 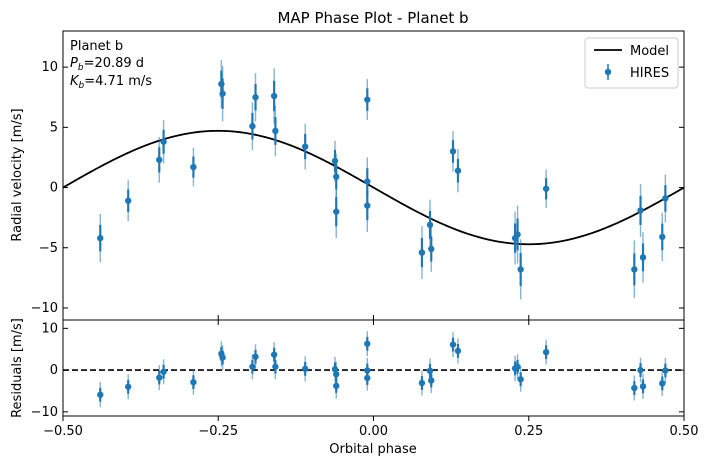 What do you see at coordinates (528, 431) in the screenshot?
I see `x-tick-label: 0.25` at bounding box center [528, 431].